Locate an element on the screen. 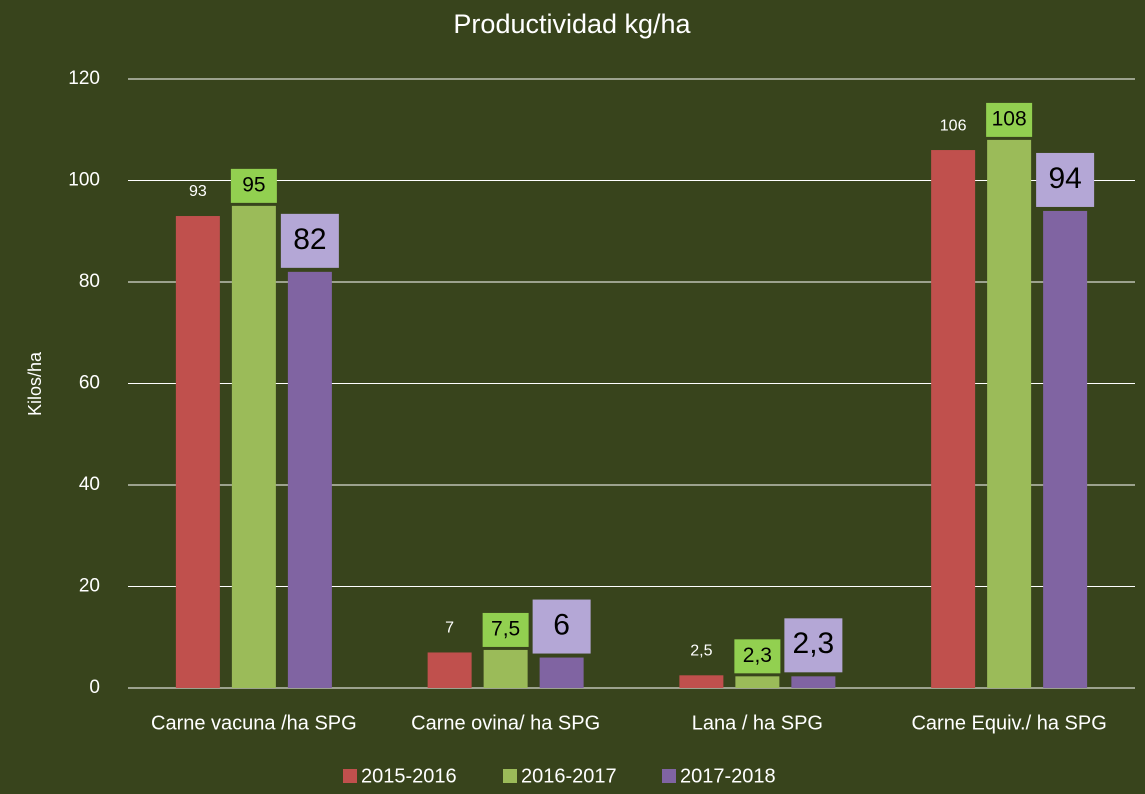 The height and width of the screenshot is (794, 1145). data-label: 2,5 is located at coordinates (701, 651).